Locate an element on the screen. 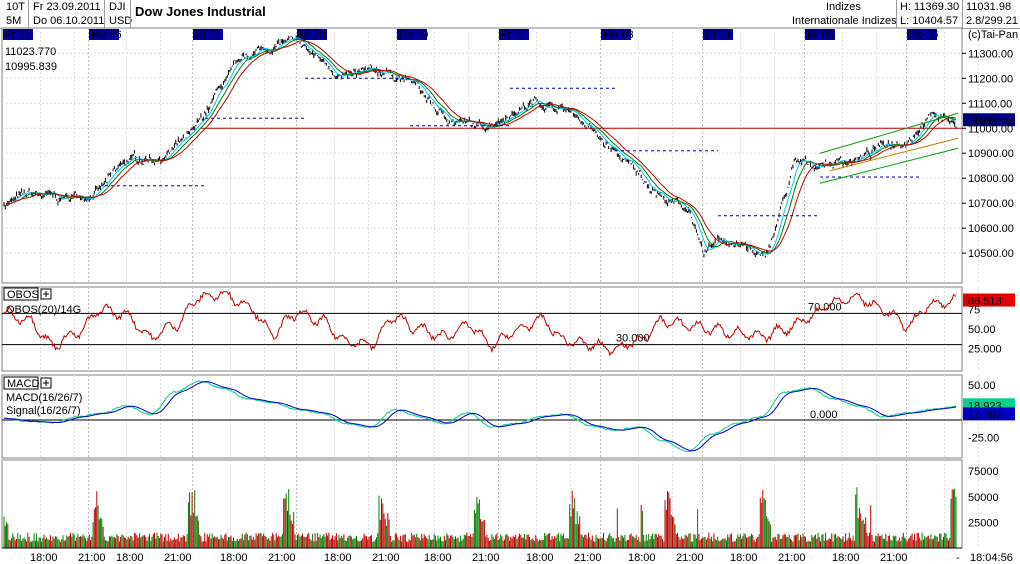 This screenshot has height=564, width=1020. date-from: Fr 23.09.2011 is located at coordinates (67, 7).